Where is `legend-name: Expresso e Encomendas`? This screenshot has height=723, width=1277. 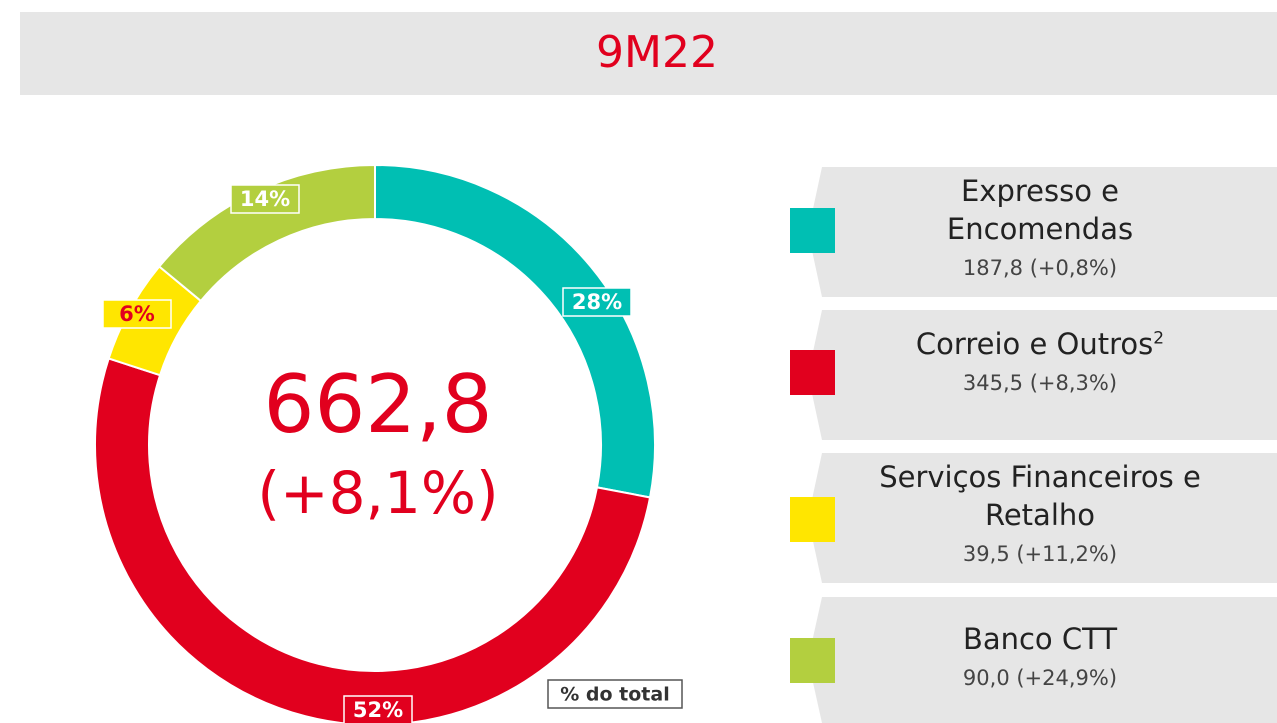
legend-name: Expresso e Encomendas is located at coordinates (1040, 210).